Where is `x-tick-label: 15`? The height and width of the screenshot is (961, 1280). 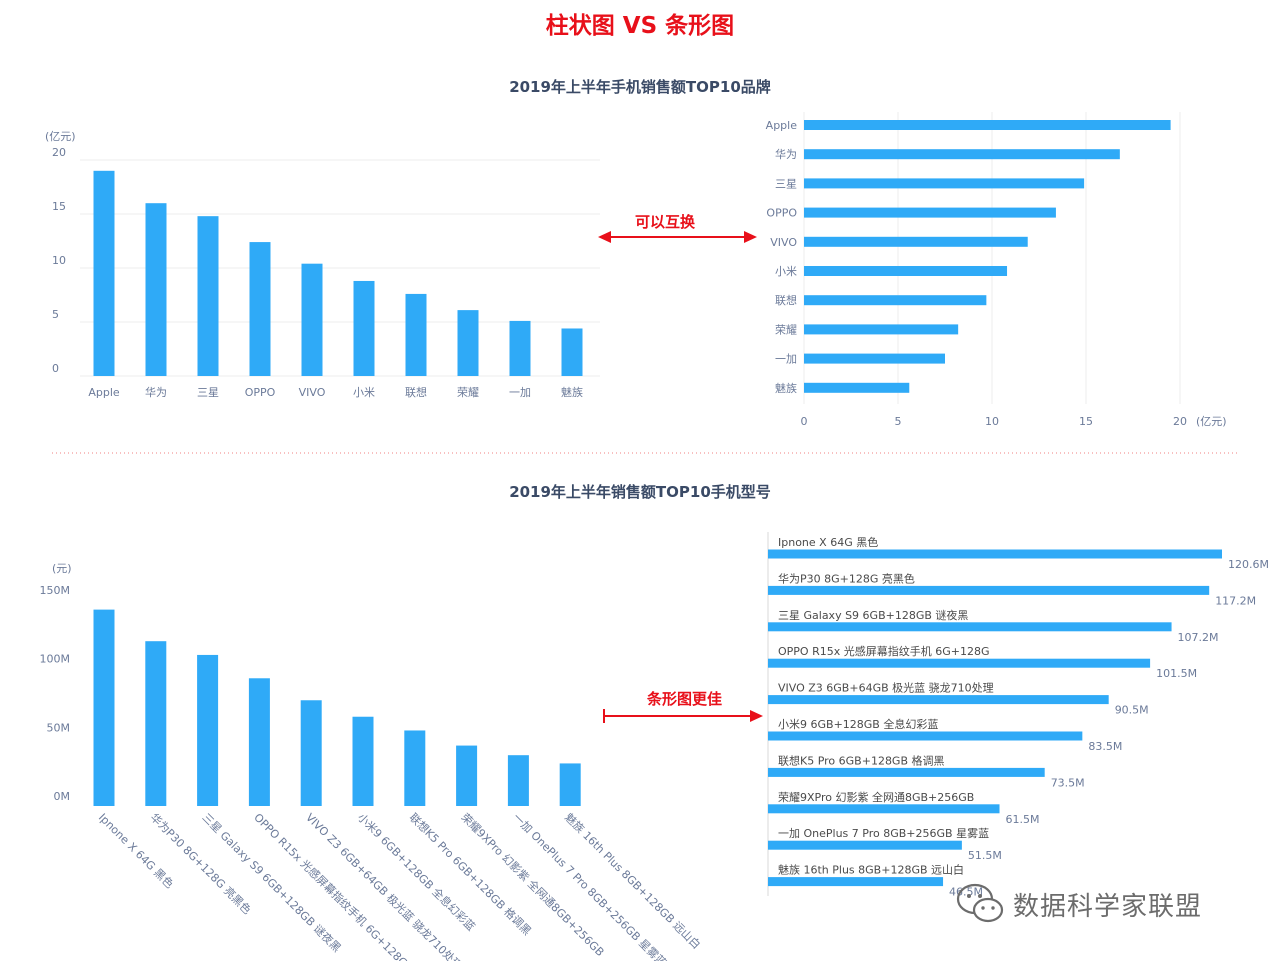 x-tick-label: 15 is located at coordinates (1086, 421).